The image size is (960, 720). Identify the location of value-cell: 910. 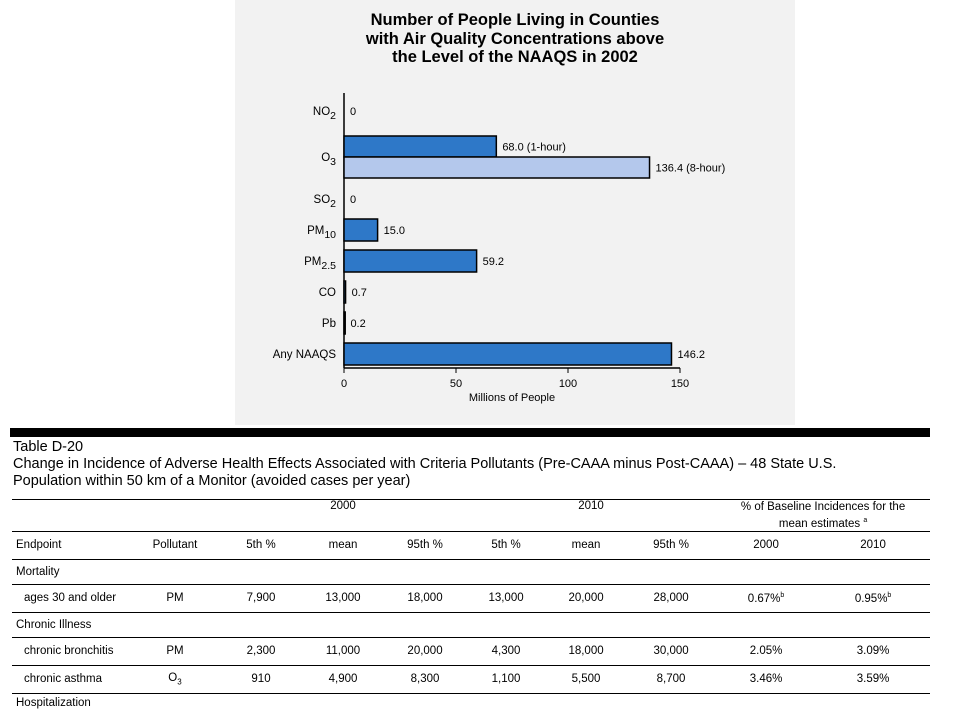
(261, 679).